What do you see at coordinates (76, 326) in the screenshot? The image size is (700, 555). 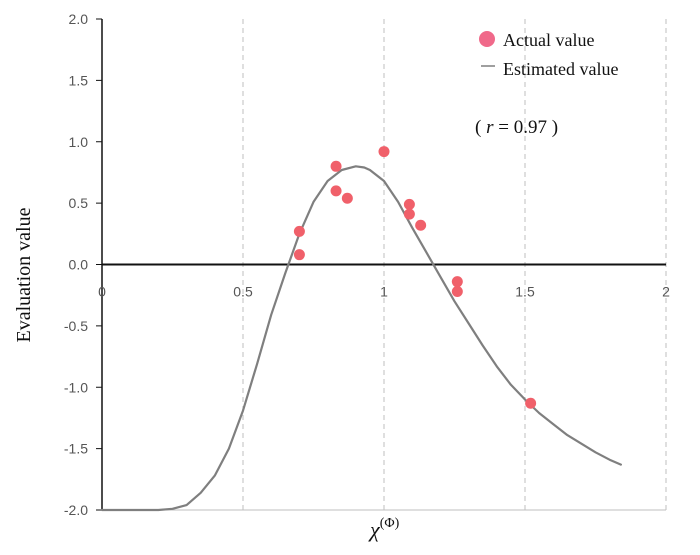 I see `y-tick-label: -0.5` at bounding box center [76, 326].